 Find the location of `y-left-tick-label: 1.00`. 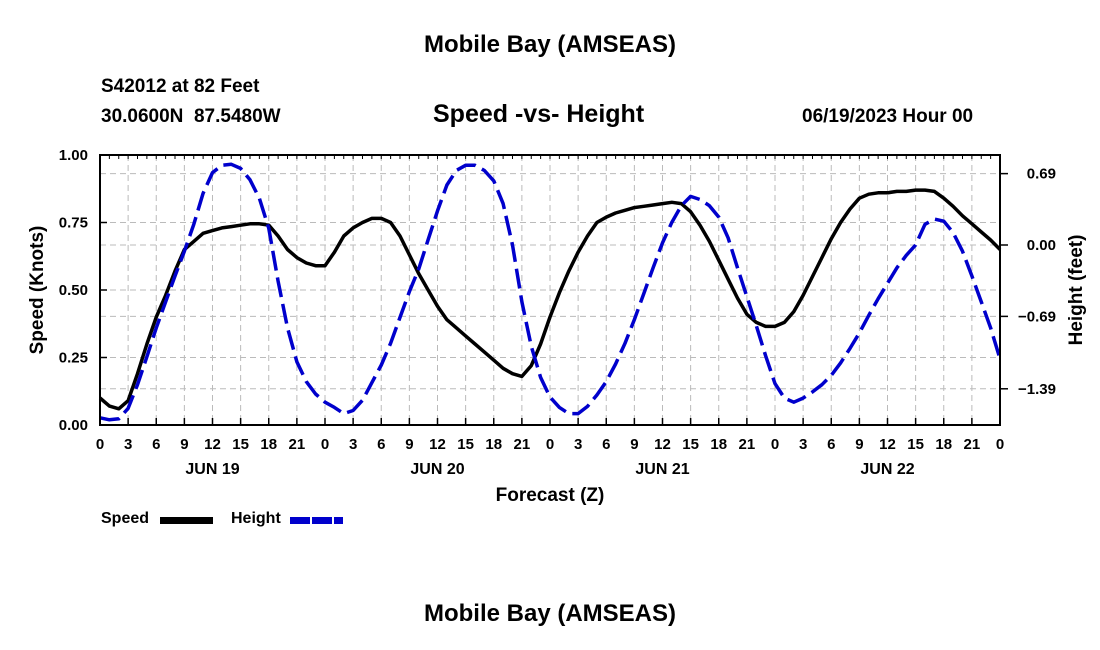

y-left-tick-label: 1.00 is located at coordinates (73, 155).